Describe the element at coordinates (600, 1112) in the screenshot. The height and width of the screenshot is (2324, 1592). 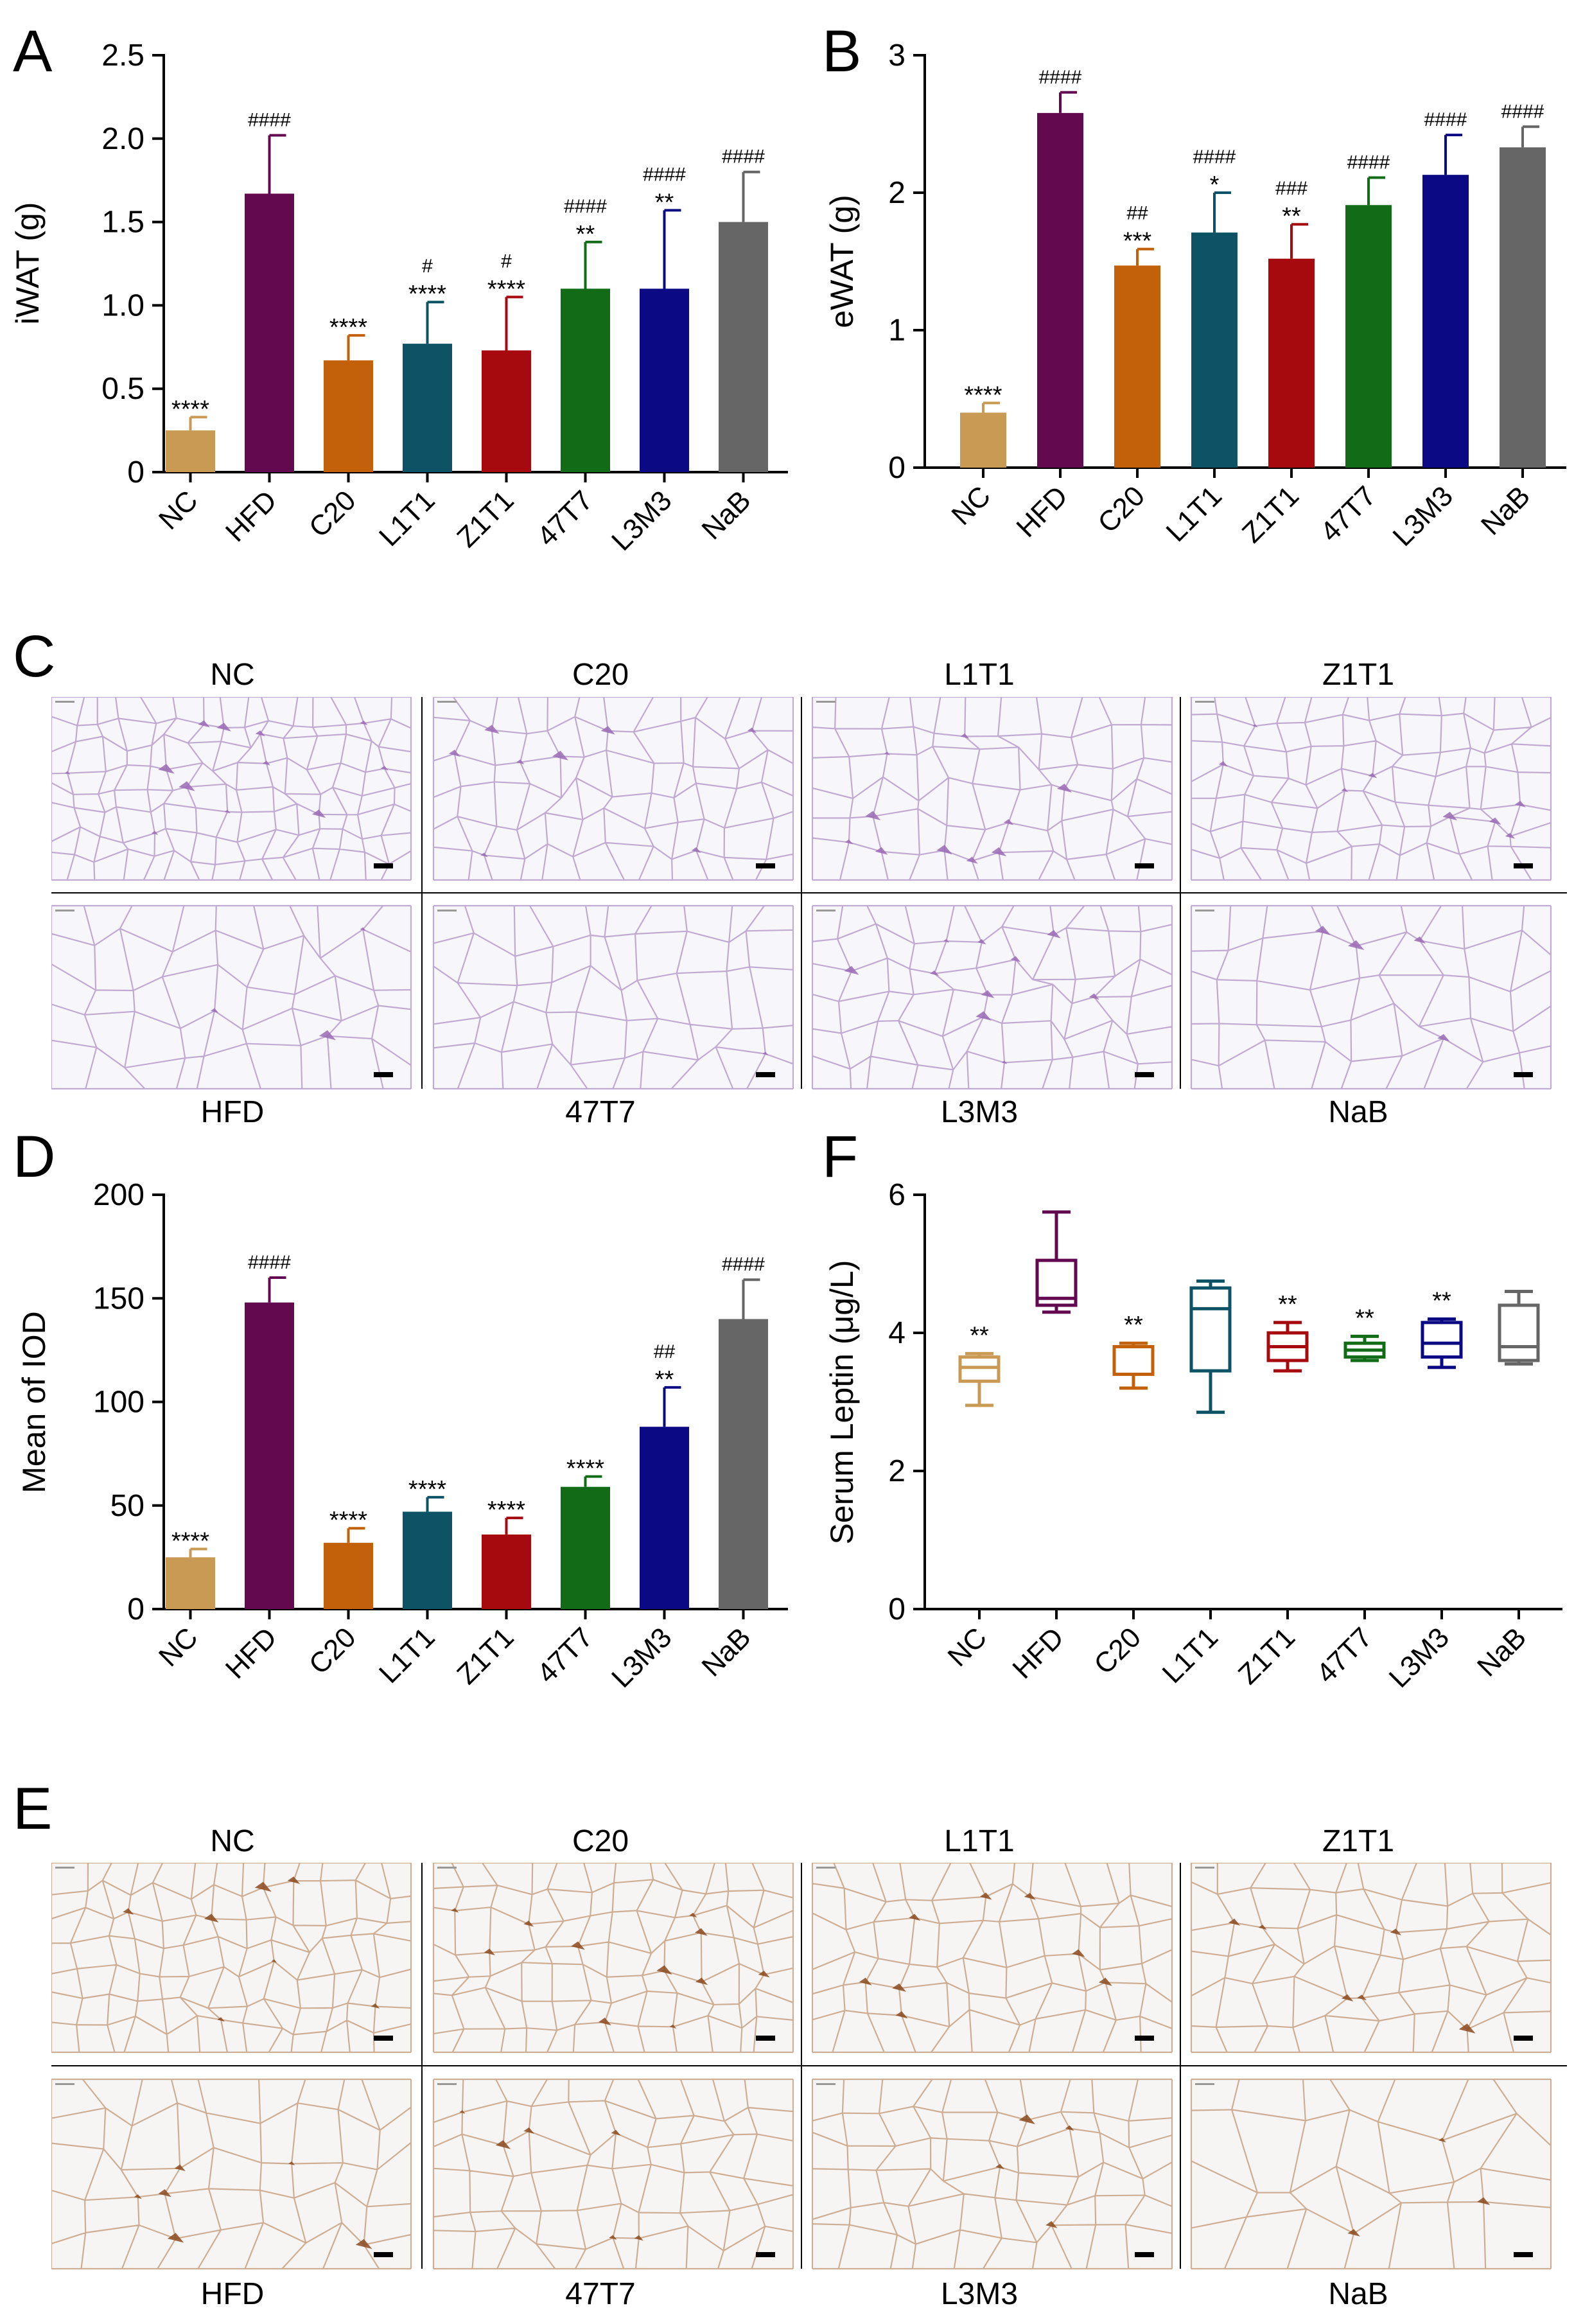
I see `panel-c-label-bottom-1: 47T7` at that location.